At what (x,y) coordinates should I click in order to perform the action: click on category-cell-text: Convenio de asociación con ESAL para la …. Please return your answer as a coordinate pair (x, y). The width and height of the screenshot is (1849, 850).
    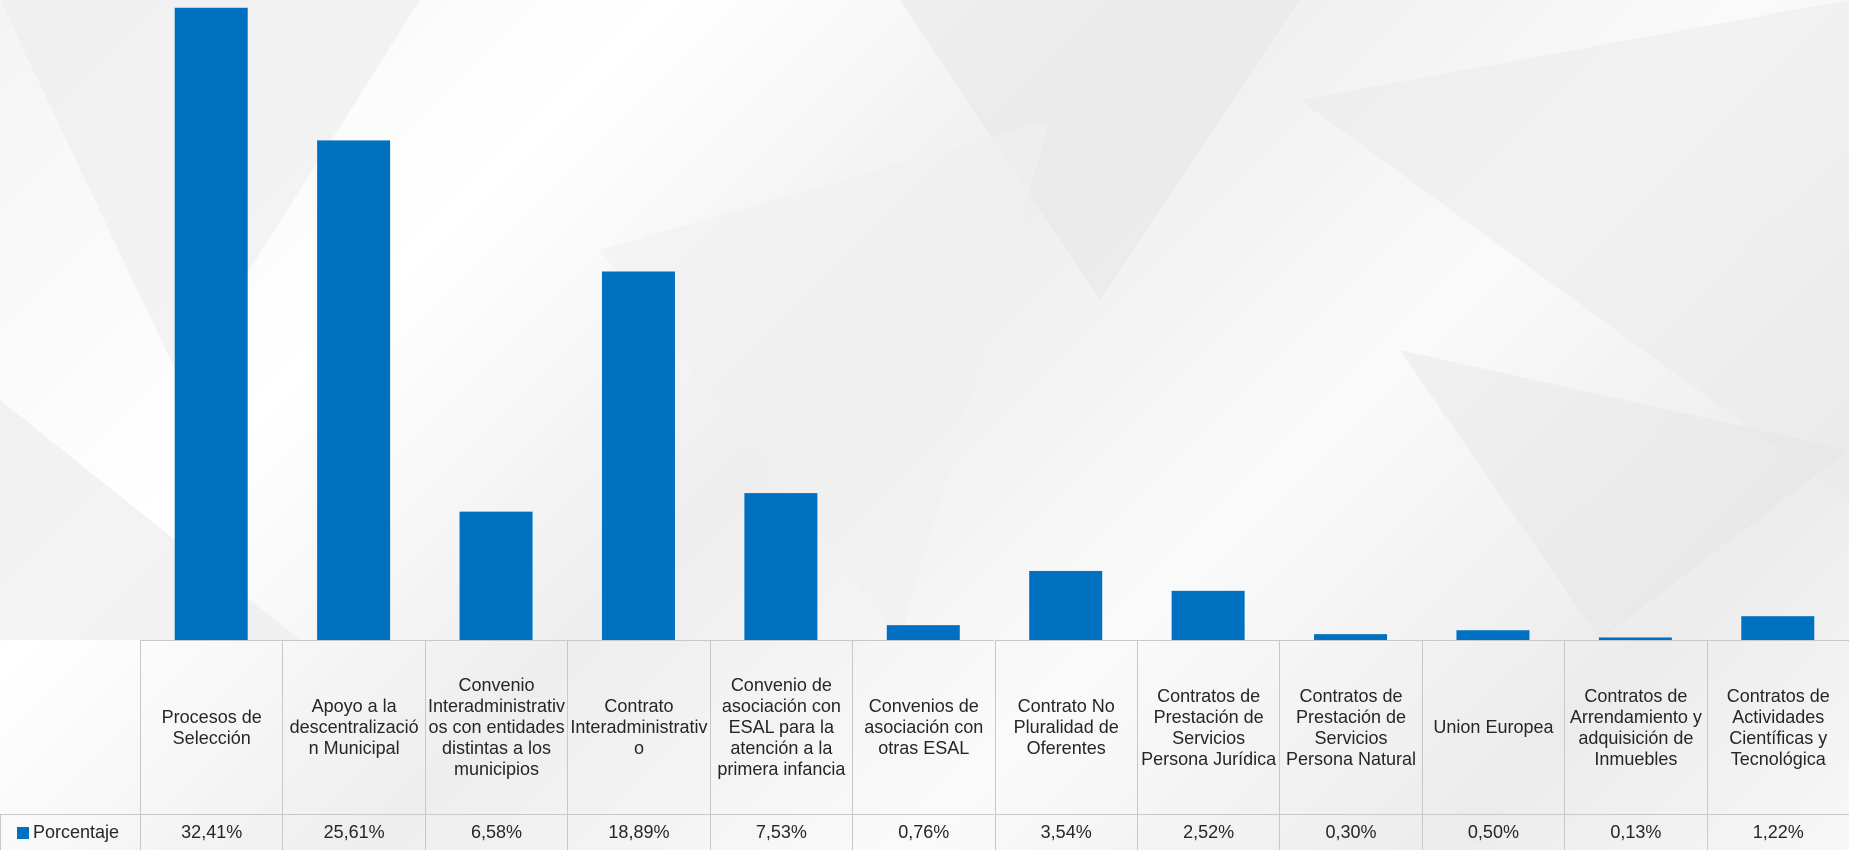
    Looking at the image, I should click on (781, 727).